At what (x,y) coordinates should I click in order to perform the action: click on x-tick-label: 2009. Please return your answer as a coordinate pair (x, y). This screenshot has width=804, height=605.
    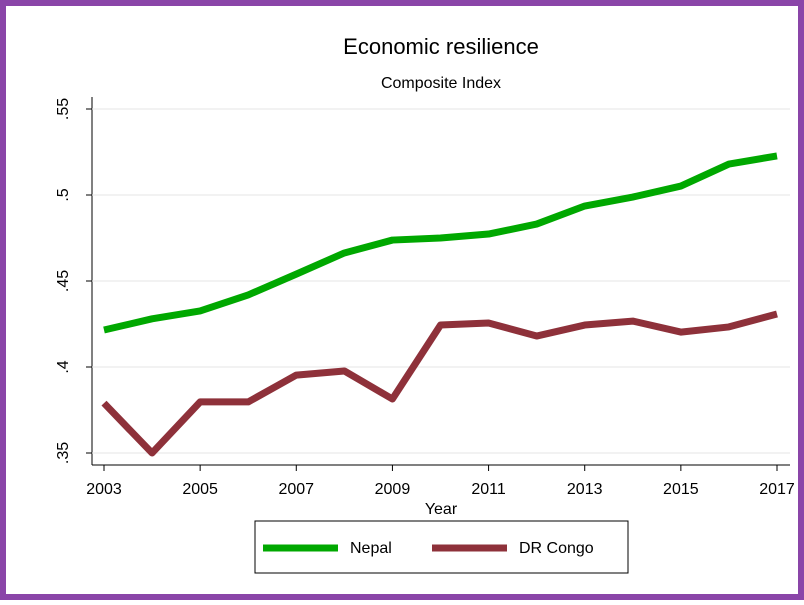
    Looking at the image, I should click on (393, 489).